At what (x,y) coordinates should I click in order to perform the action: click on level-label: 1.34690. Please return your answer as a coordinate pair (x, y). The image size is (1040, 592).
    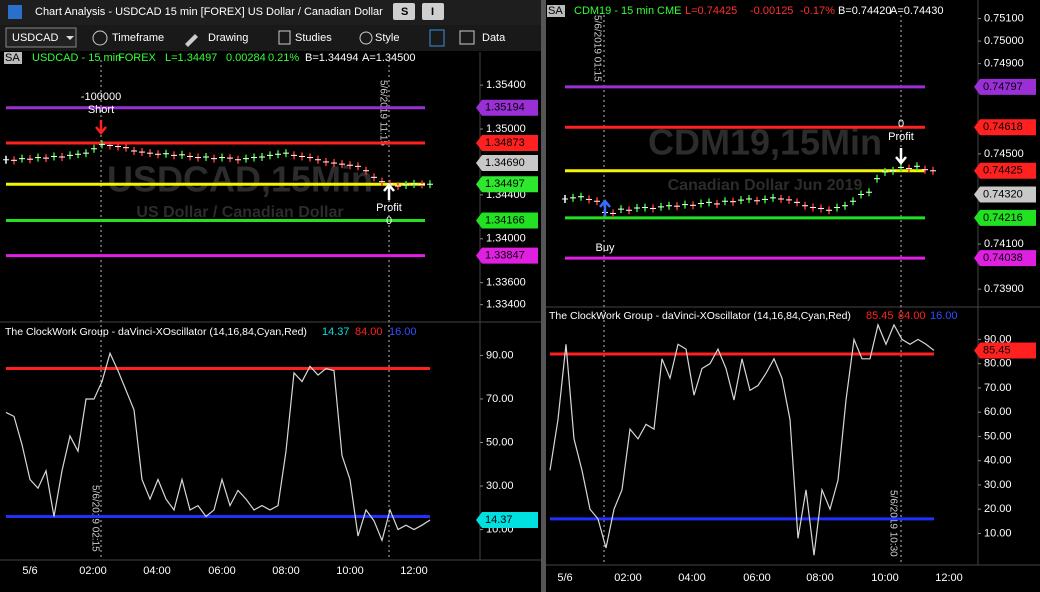
    Looking at the image, I should click on (505, 163).